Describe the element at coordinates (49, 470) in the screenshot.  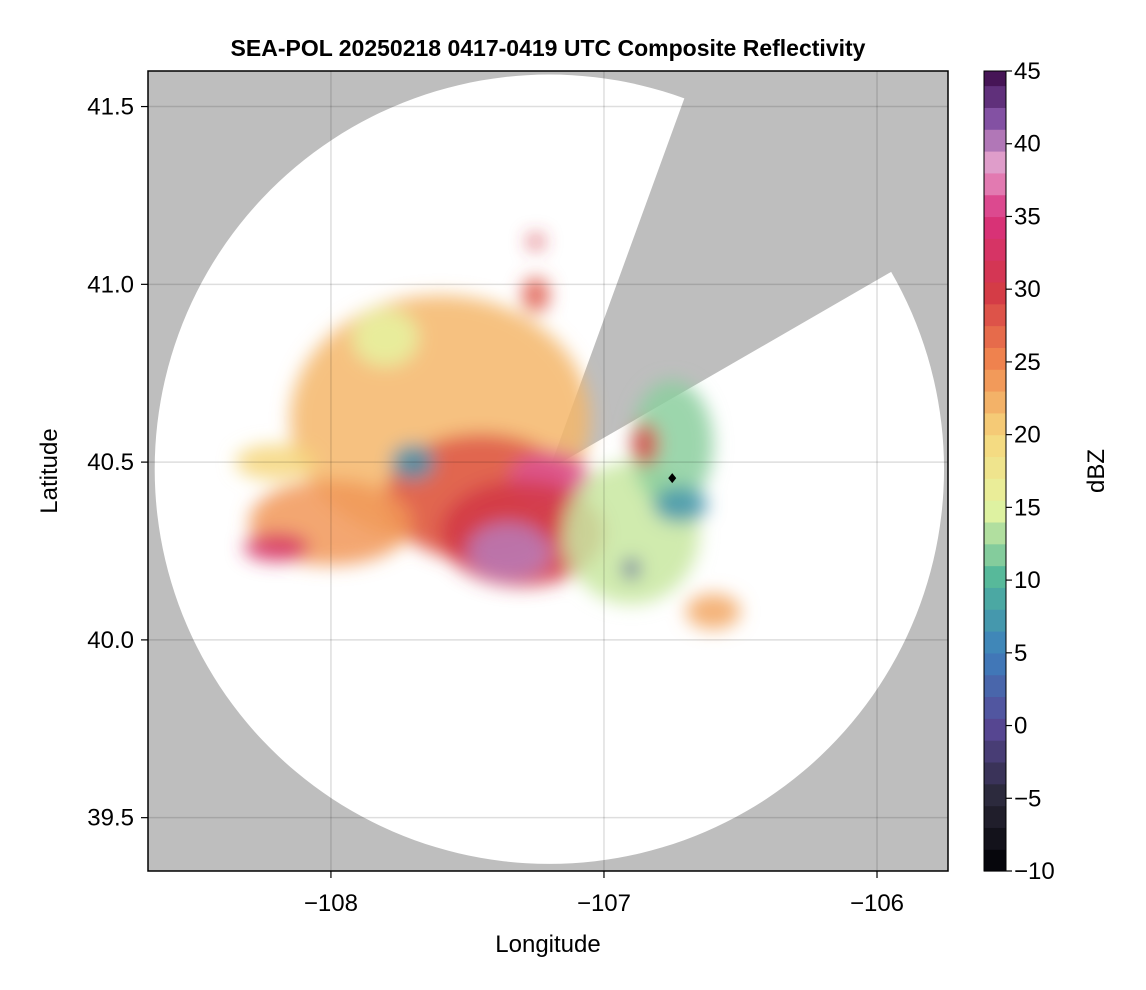
I see `y-axis-label: Latitude` at that location.